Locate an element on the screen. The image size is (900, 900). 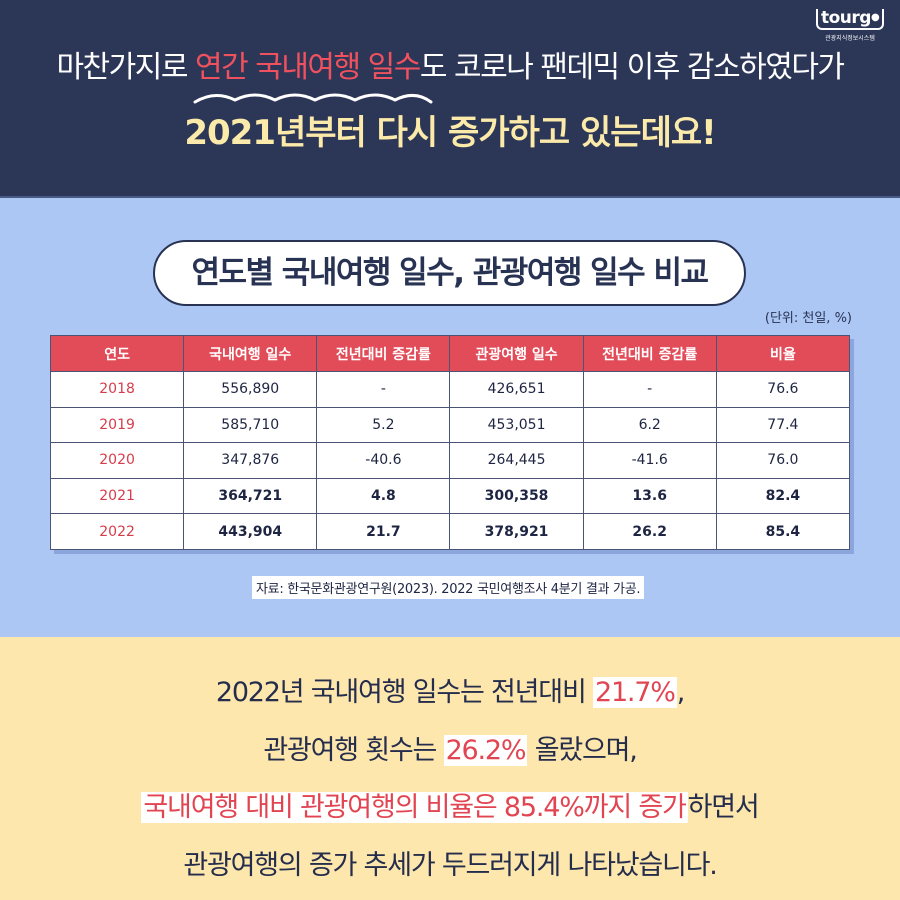
tourgo-logo: tourg● 관광지식정보시스템 is located at coordinates (850, 25).